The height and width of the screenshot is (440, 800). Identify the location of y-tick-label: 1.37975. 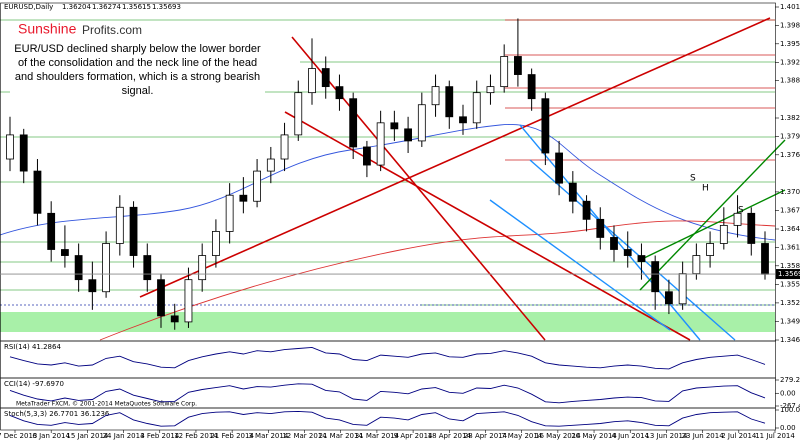
(790, 136).